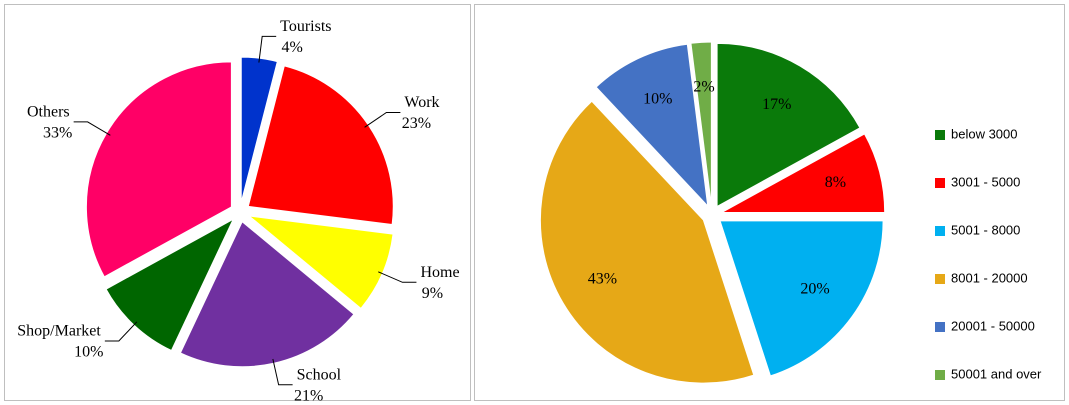 The width and height of the screenshot is (1069, 405). Describe the element at coordinates (308, 395) in the screenshot. I see `data-label: 21%` at that location.